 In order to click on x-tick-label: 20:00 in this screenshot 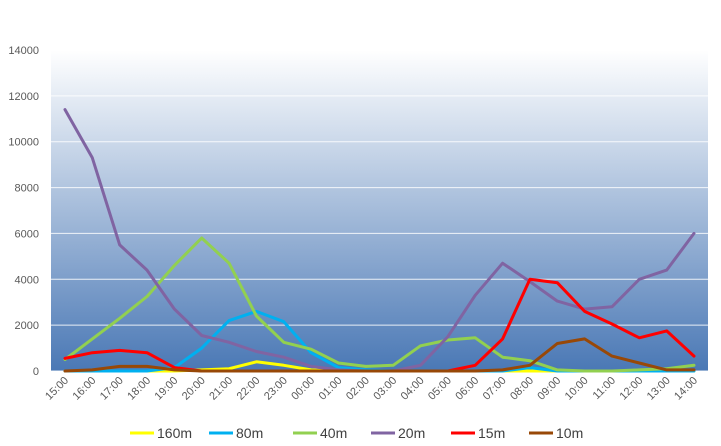, I will do `click(194, 389)`.